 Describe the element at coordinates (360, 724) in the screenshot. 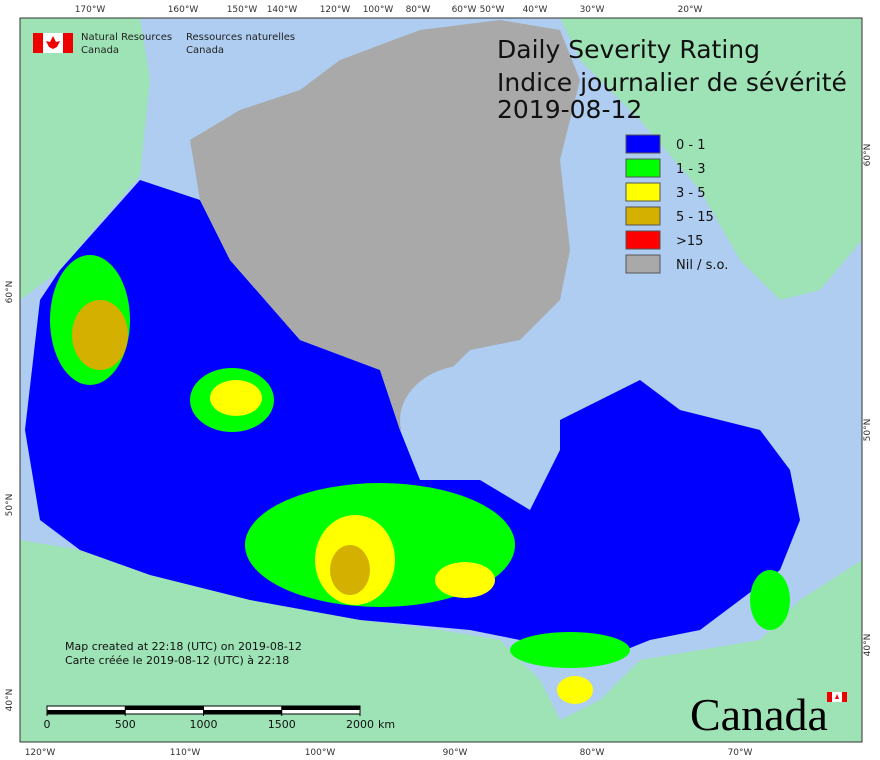

I see `scale-bar-label: 2000` at that location.